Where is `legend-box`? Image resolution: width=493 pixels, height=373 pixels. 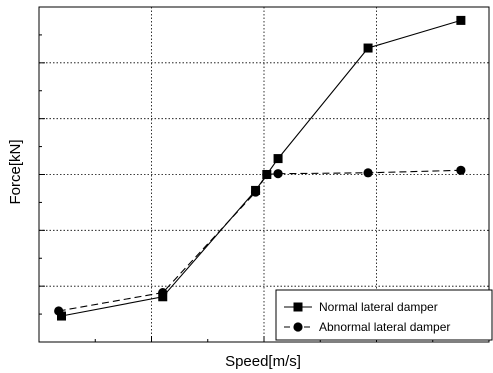
legend-box is located at coordinates (384, 315).